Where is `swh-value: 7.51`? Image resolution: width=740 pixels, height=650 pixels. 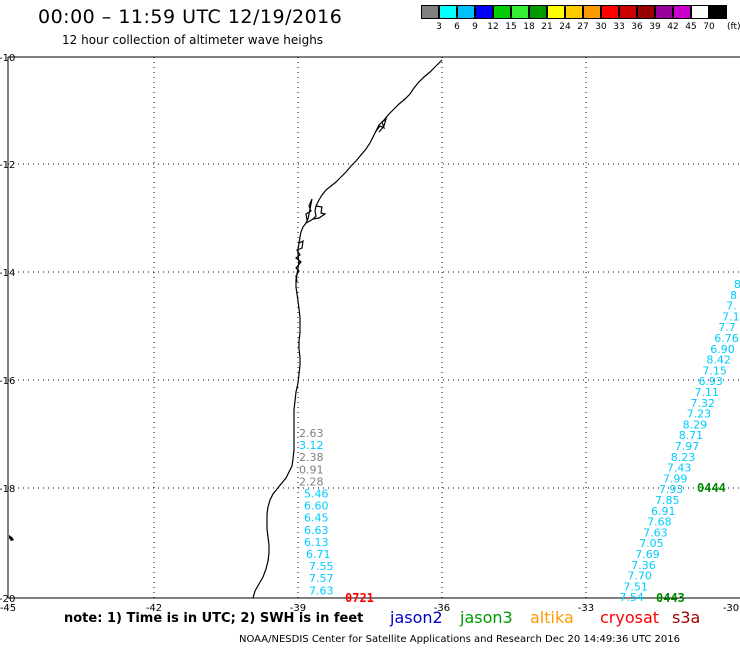
swh-value: 7.51 is located at coordinates (635, 586).